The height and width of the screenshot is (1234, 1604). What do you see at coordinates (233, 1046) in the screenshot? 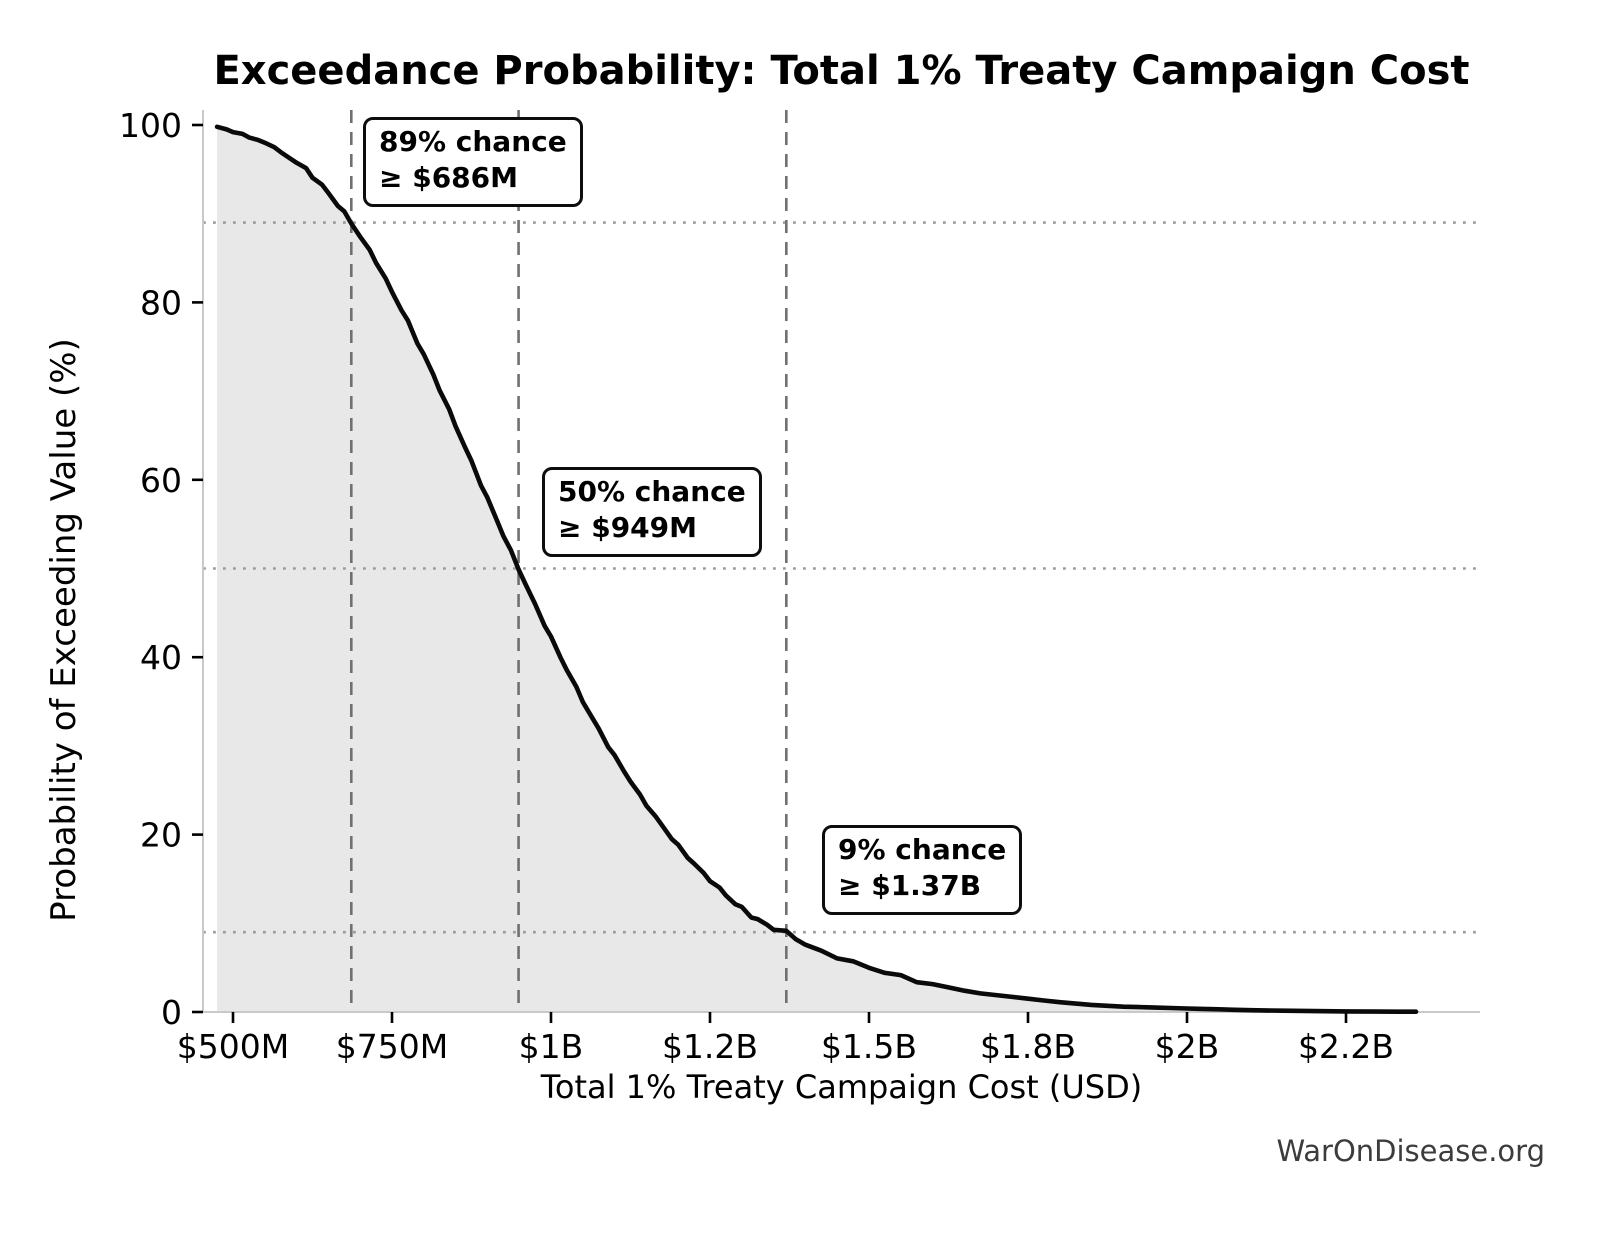
I see `x-tick-label: $500M` at bounding box center [233, 1046].